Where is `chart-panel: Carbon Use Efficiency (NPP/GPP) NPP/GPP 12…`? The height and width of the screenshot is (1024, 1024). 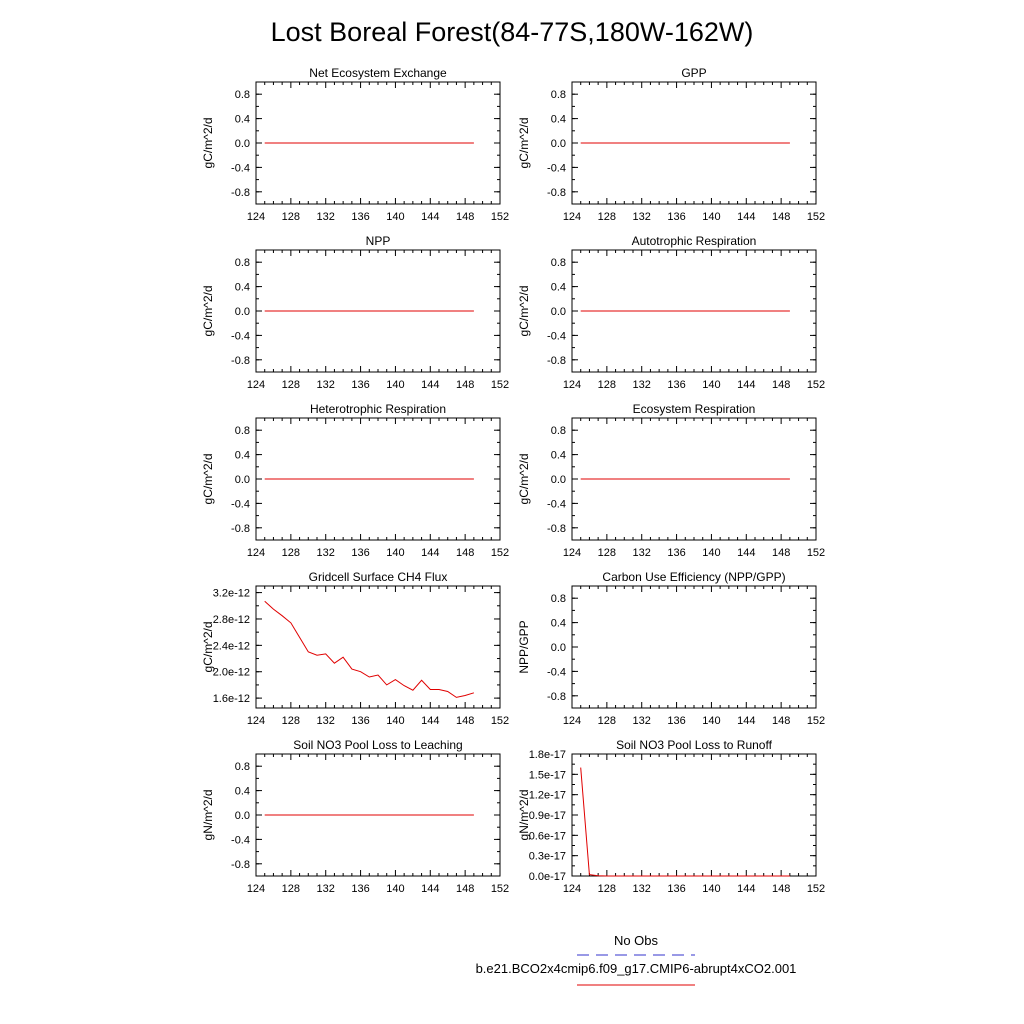
chart-panel: Carbon Use Efficiency (NPP/GPP) NPP/GPP 12… is located at coordinates (671, 648).